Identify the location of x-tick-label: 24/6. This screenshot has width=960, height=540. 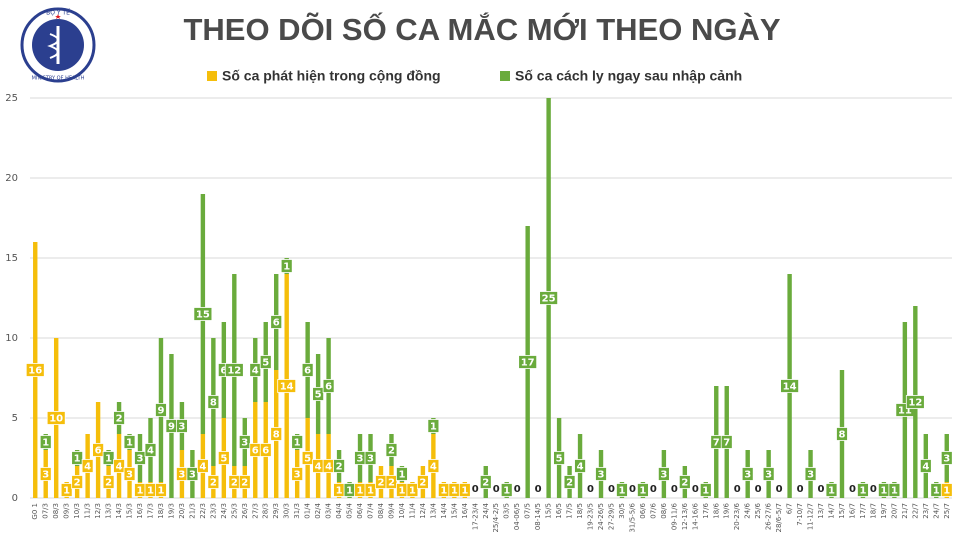
(748, 510).